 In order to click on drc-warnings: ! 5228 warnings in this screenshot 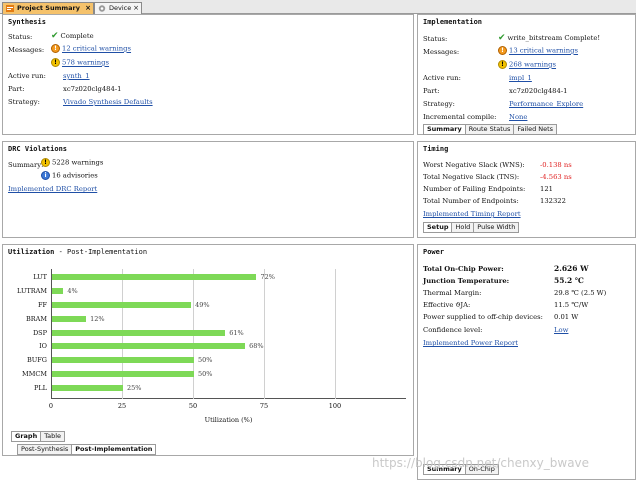, I will do `click(72, 162)`.